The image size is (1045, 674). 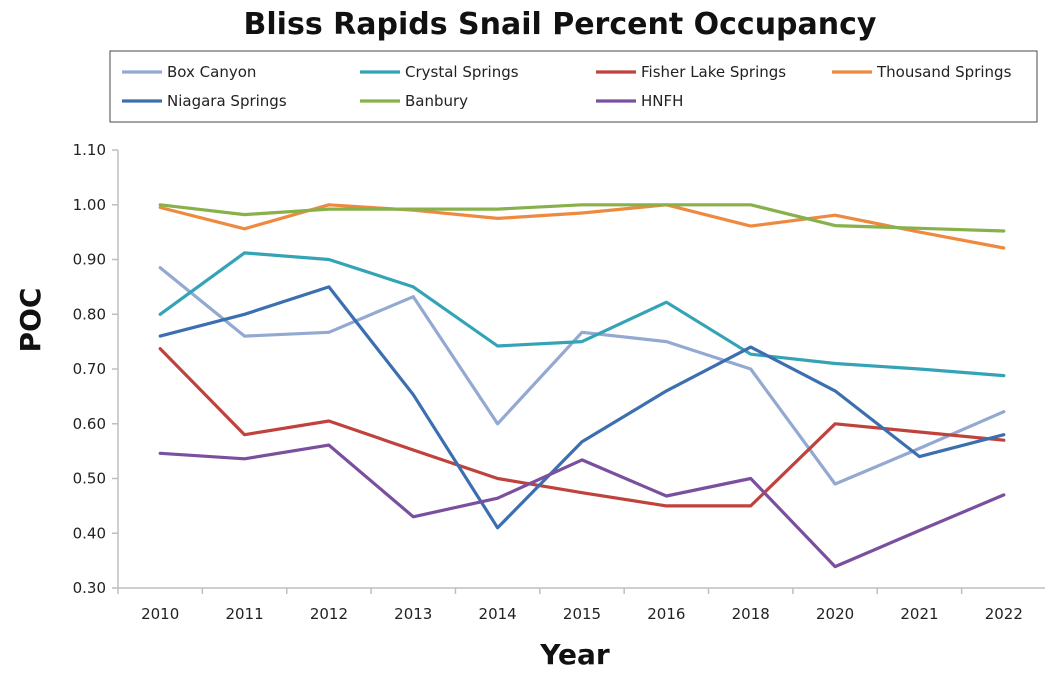 What do you see at coordinates (1004, 614) in the screenshot?
I see `x-tick-label: 2022` at bounding box center [1004, 614].